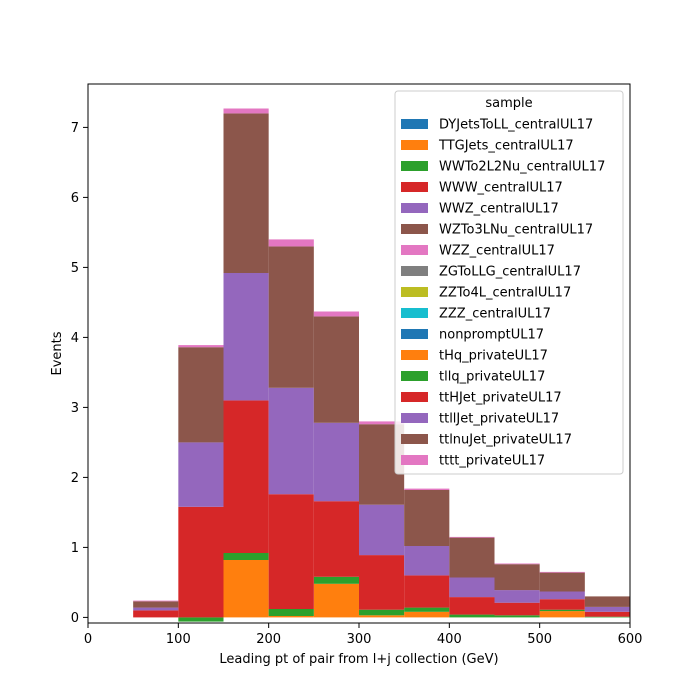 The height and width of the screenshot is (700, 700). Describe the element at coordinates (495, 314) in the screenshot. I see `legend-label: ZZZ_centralUL17` at that location.